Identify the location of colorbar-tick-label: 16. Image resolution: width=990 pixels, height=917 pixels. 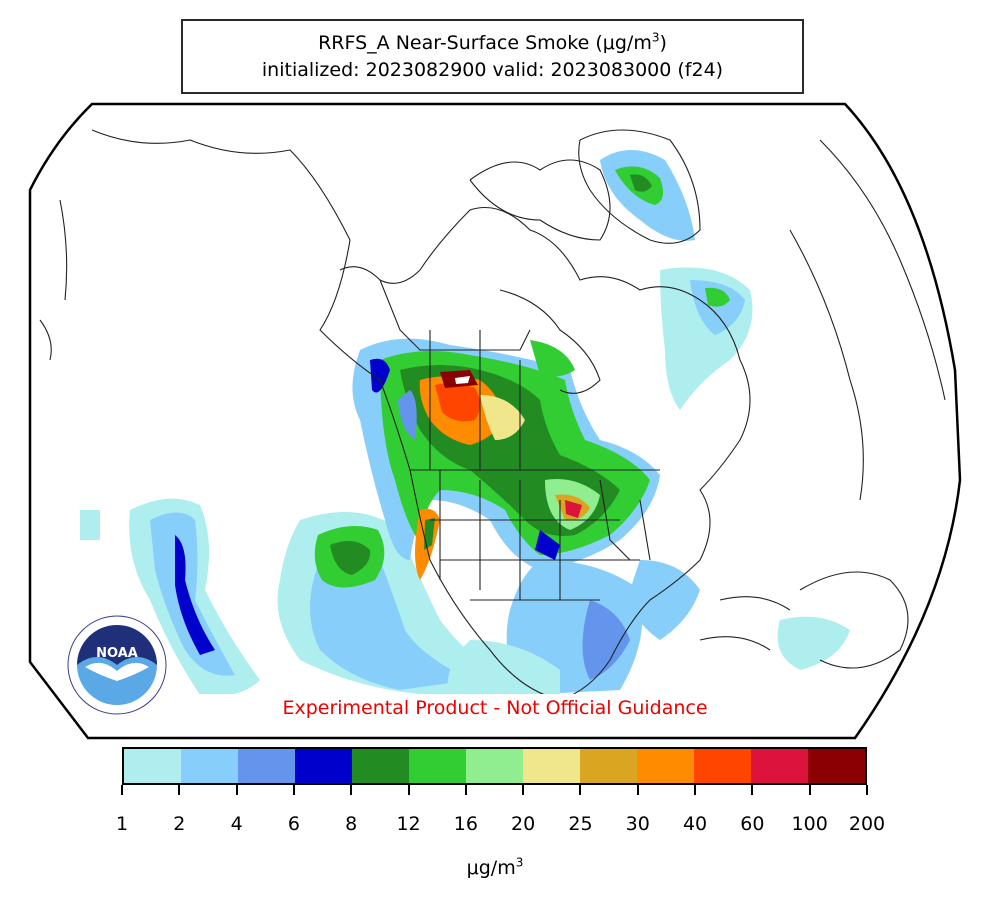
(465, 824).